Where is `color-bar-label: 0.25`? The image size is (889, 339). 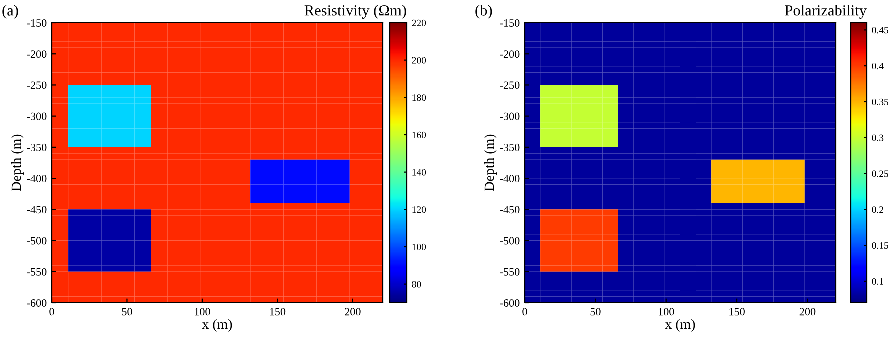 color-bar-label: 0.25 is located at coordinates (880, 174).